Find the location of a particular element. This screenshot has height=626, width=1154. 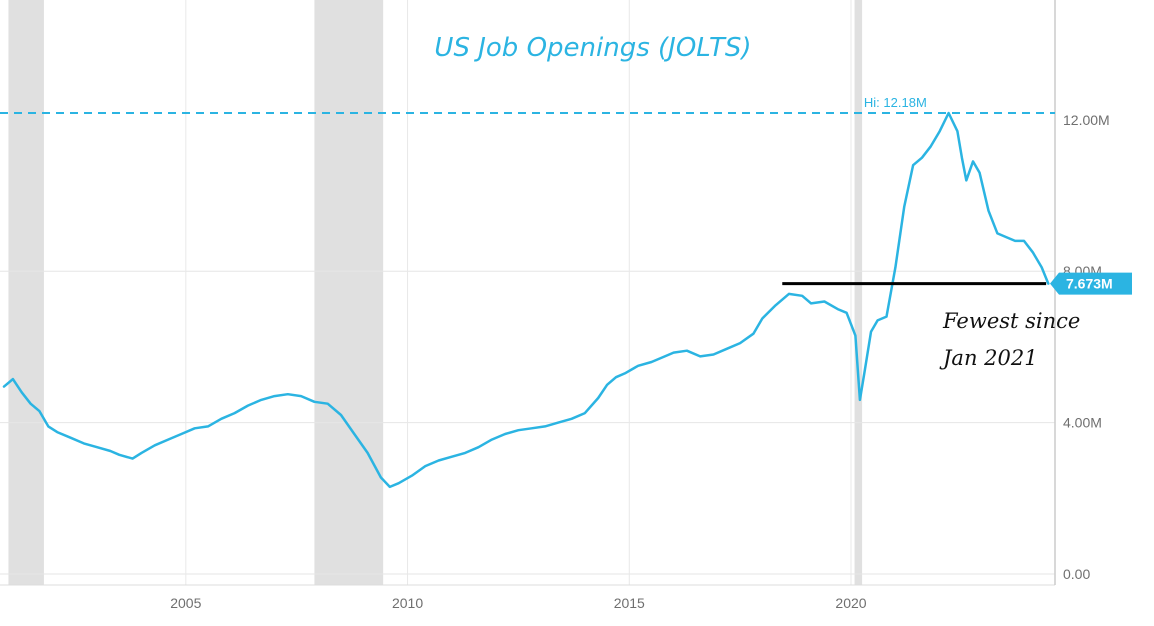

last-value-badge is located at coordinates (1091, 283).